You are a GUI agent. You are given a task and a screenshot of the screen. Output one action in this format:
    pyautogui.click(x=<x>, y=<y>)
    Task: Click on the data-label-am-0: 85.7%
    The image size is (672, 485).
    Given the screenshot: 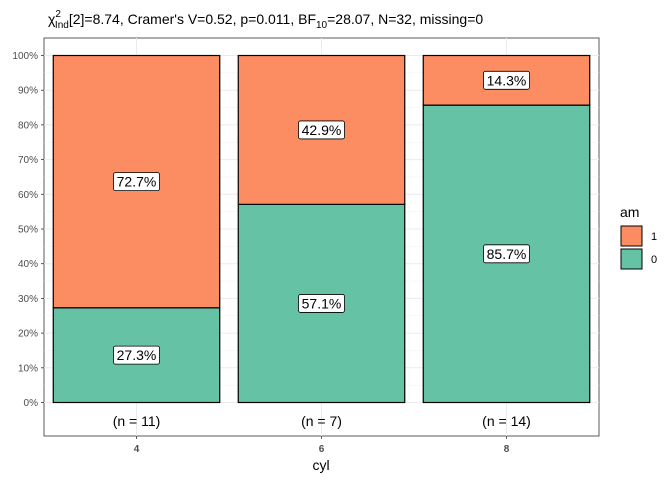 What is the action you would take?
    pyautogui.click(x=506, y=254)
    